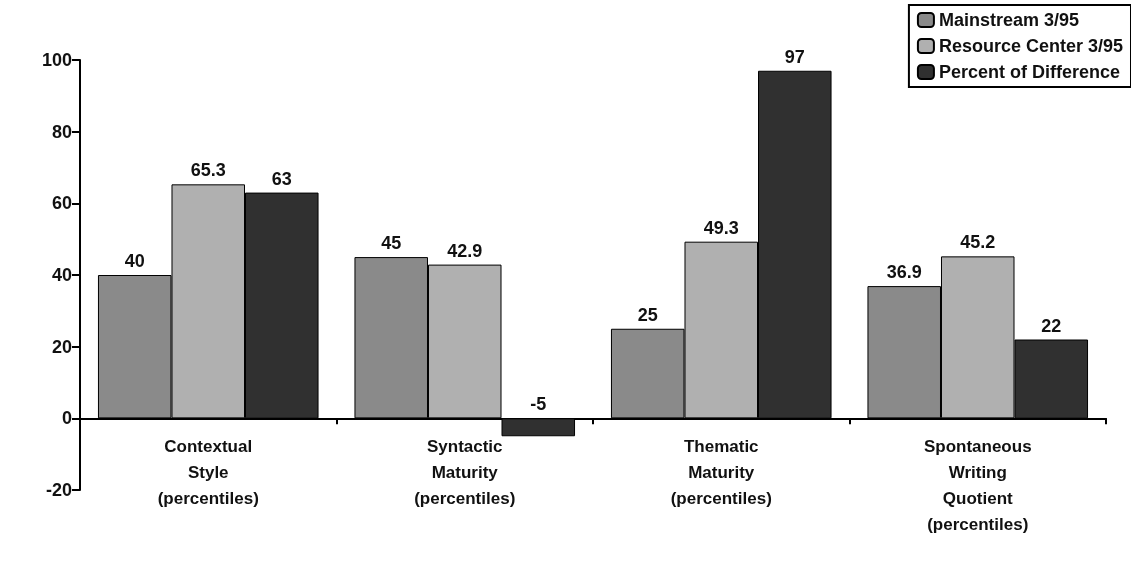 The width and height of the screenshot is (1131, 565). I want to click on data-label: 63, so click(281, 178).